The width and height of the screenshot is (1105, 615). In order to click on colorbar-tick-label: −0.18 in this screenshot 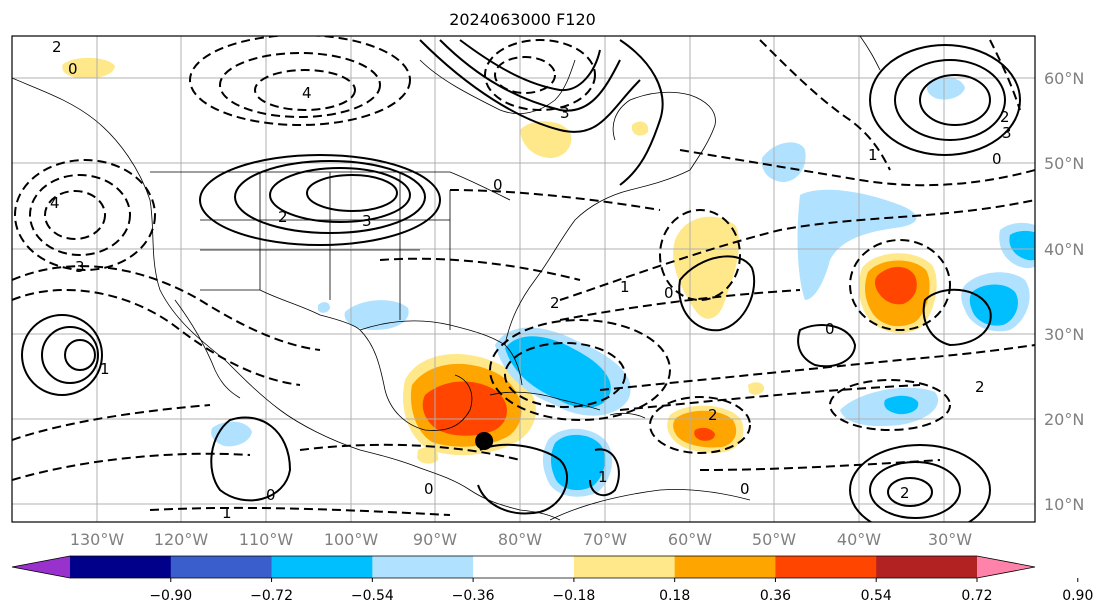, I will do `click(573, 596)`.